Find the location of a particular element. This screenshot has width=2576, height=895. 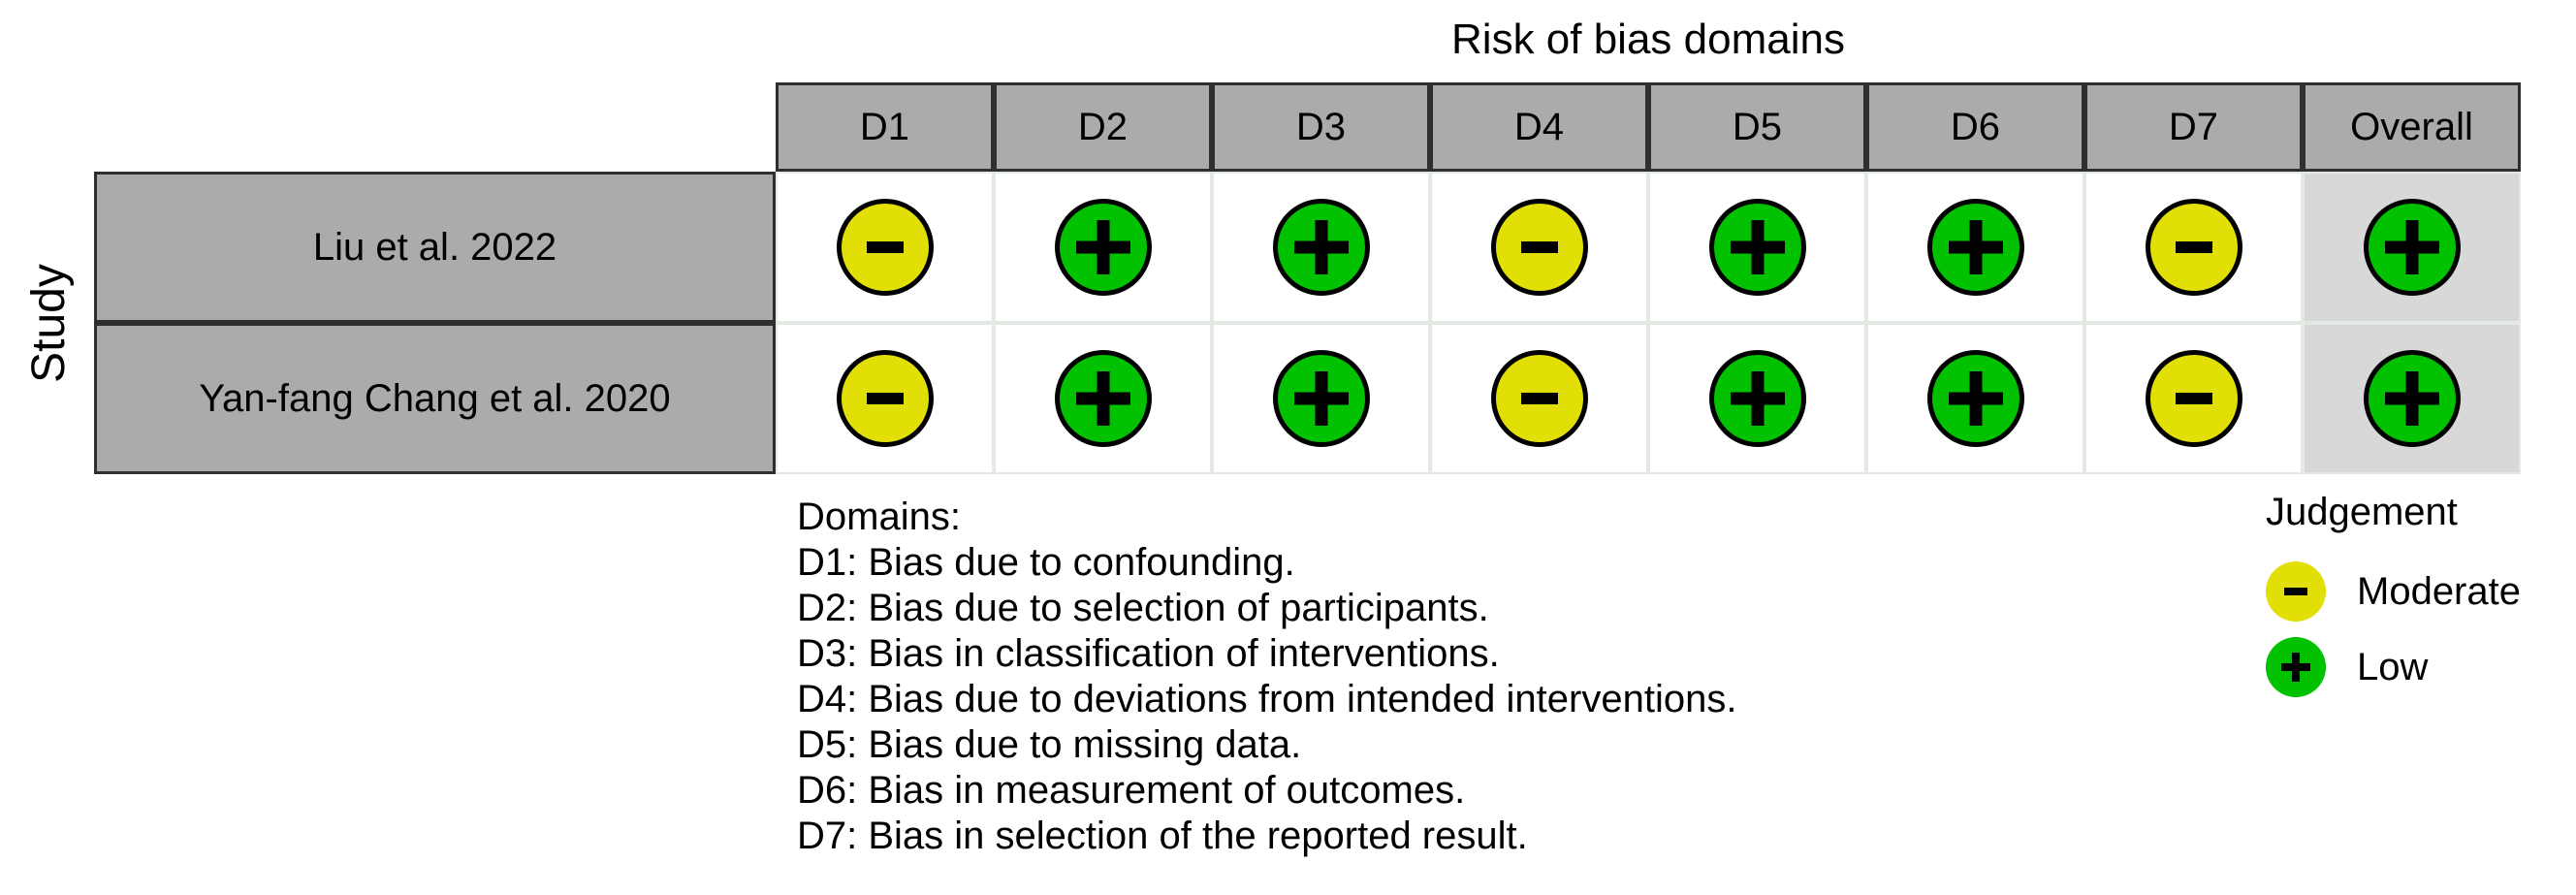

header-cell-d6: D6 is located at coordinates (1975, 127).